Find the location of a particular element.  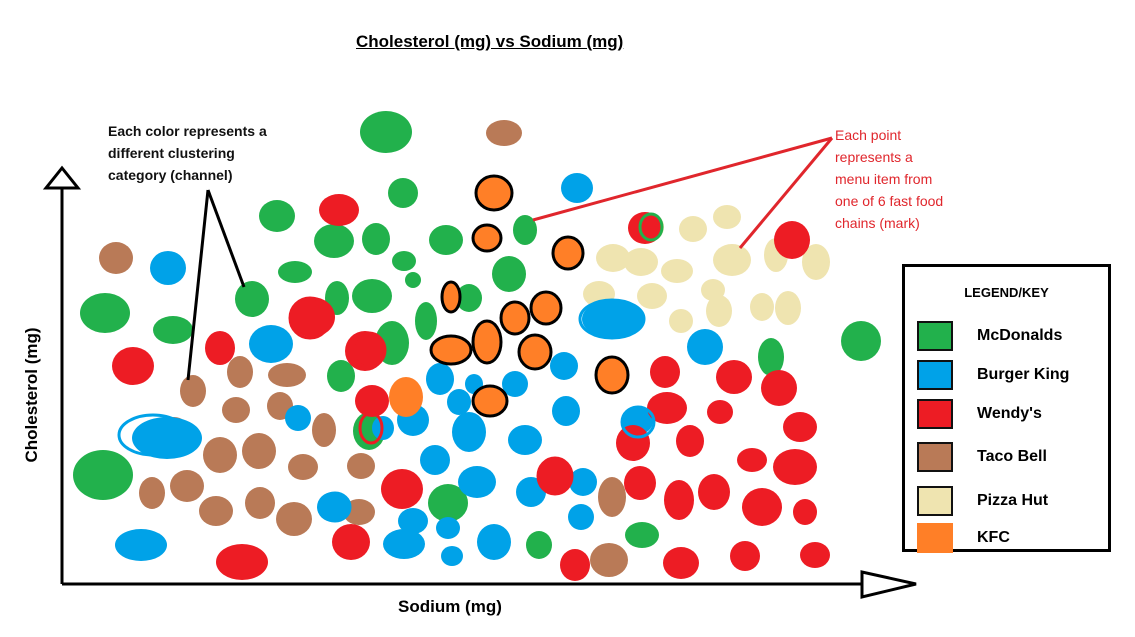

legend-item-burger-king: Burger King is located at coordinates (1010, 377).